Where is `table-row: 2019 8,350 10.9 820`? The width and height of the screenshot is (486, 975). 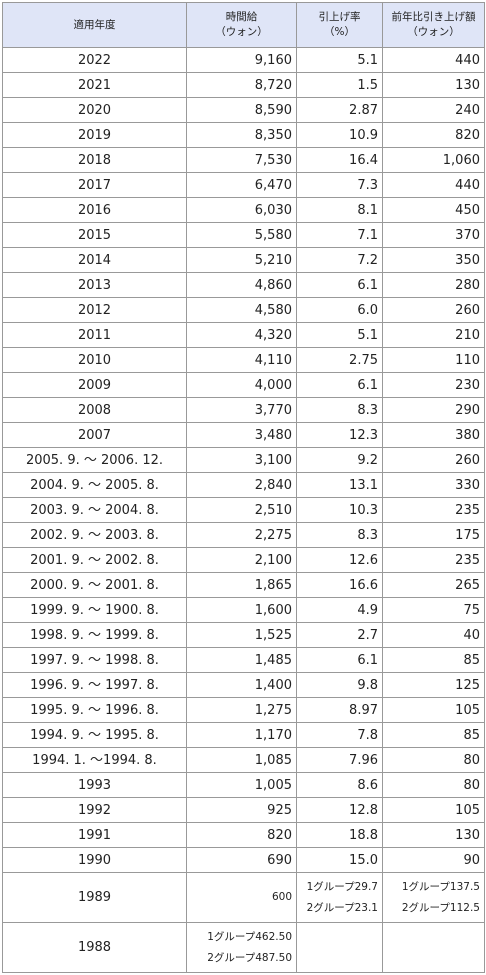
table-row: 2019 8,350 10.9 820 is located at coordinates (243, 135).